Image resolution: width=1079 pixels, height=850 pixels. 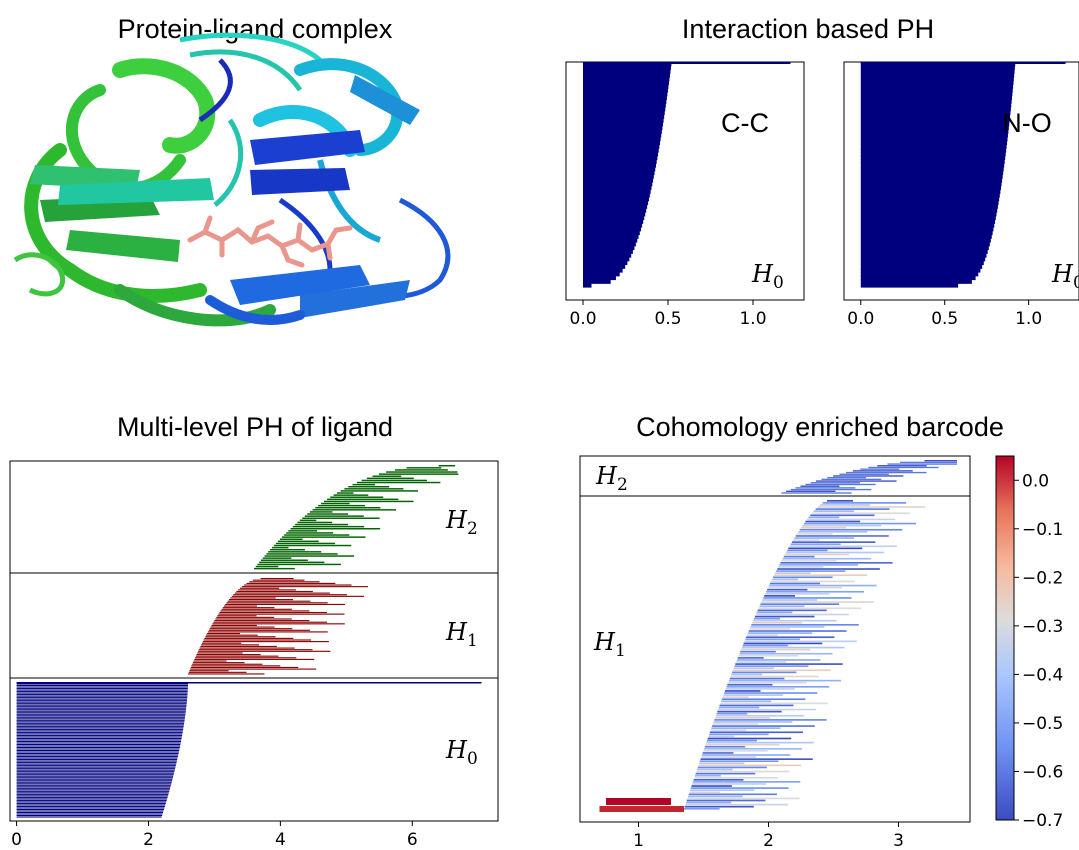 I want to click on colorbar-tick-label-2: −0.2, so click(x=1042, y=578).